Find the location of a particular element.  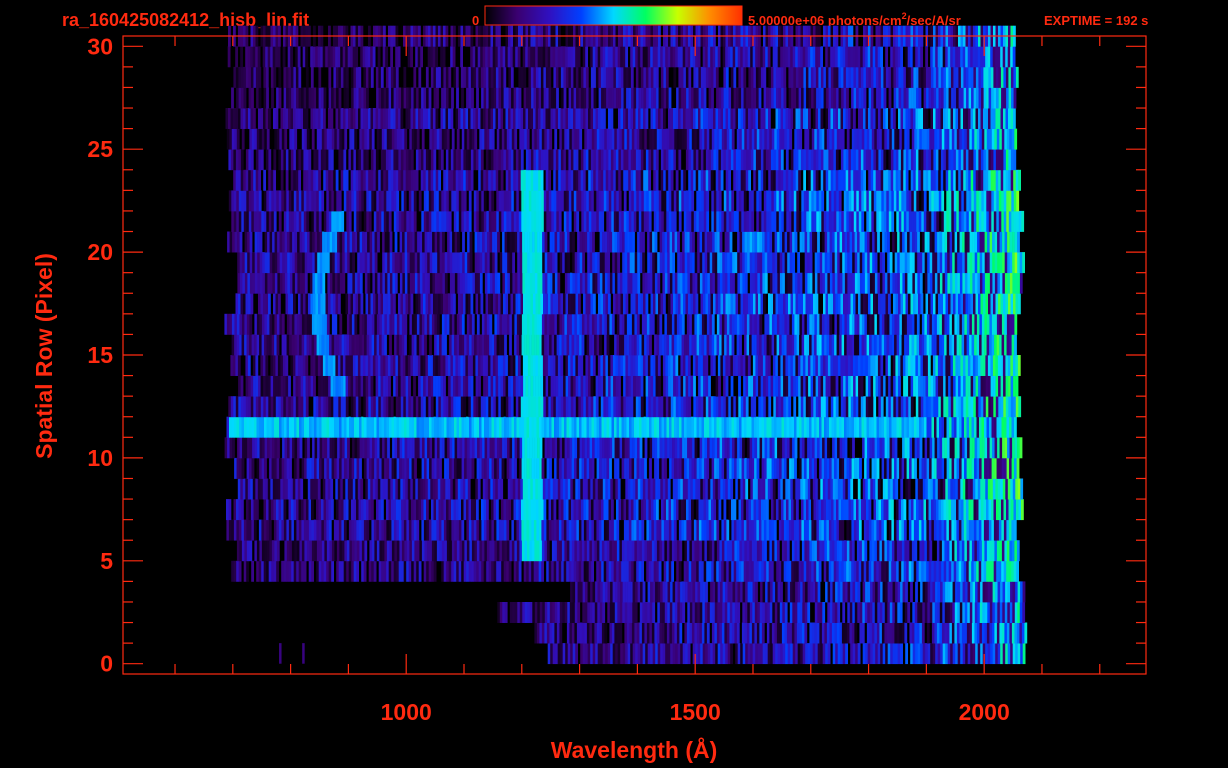

y-tick-label: 0 is located at coordinates (106, 664).